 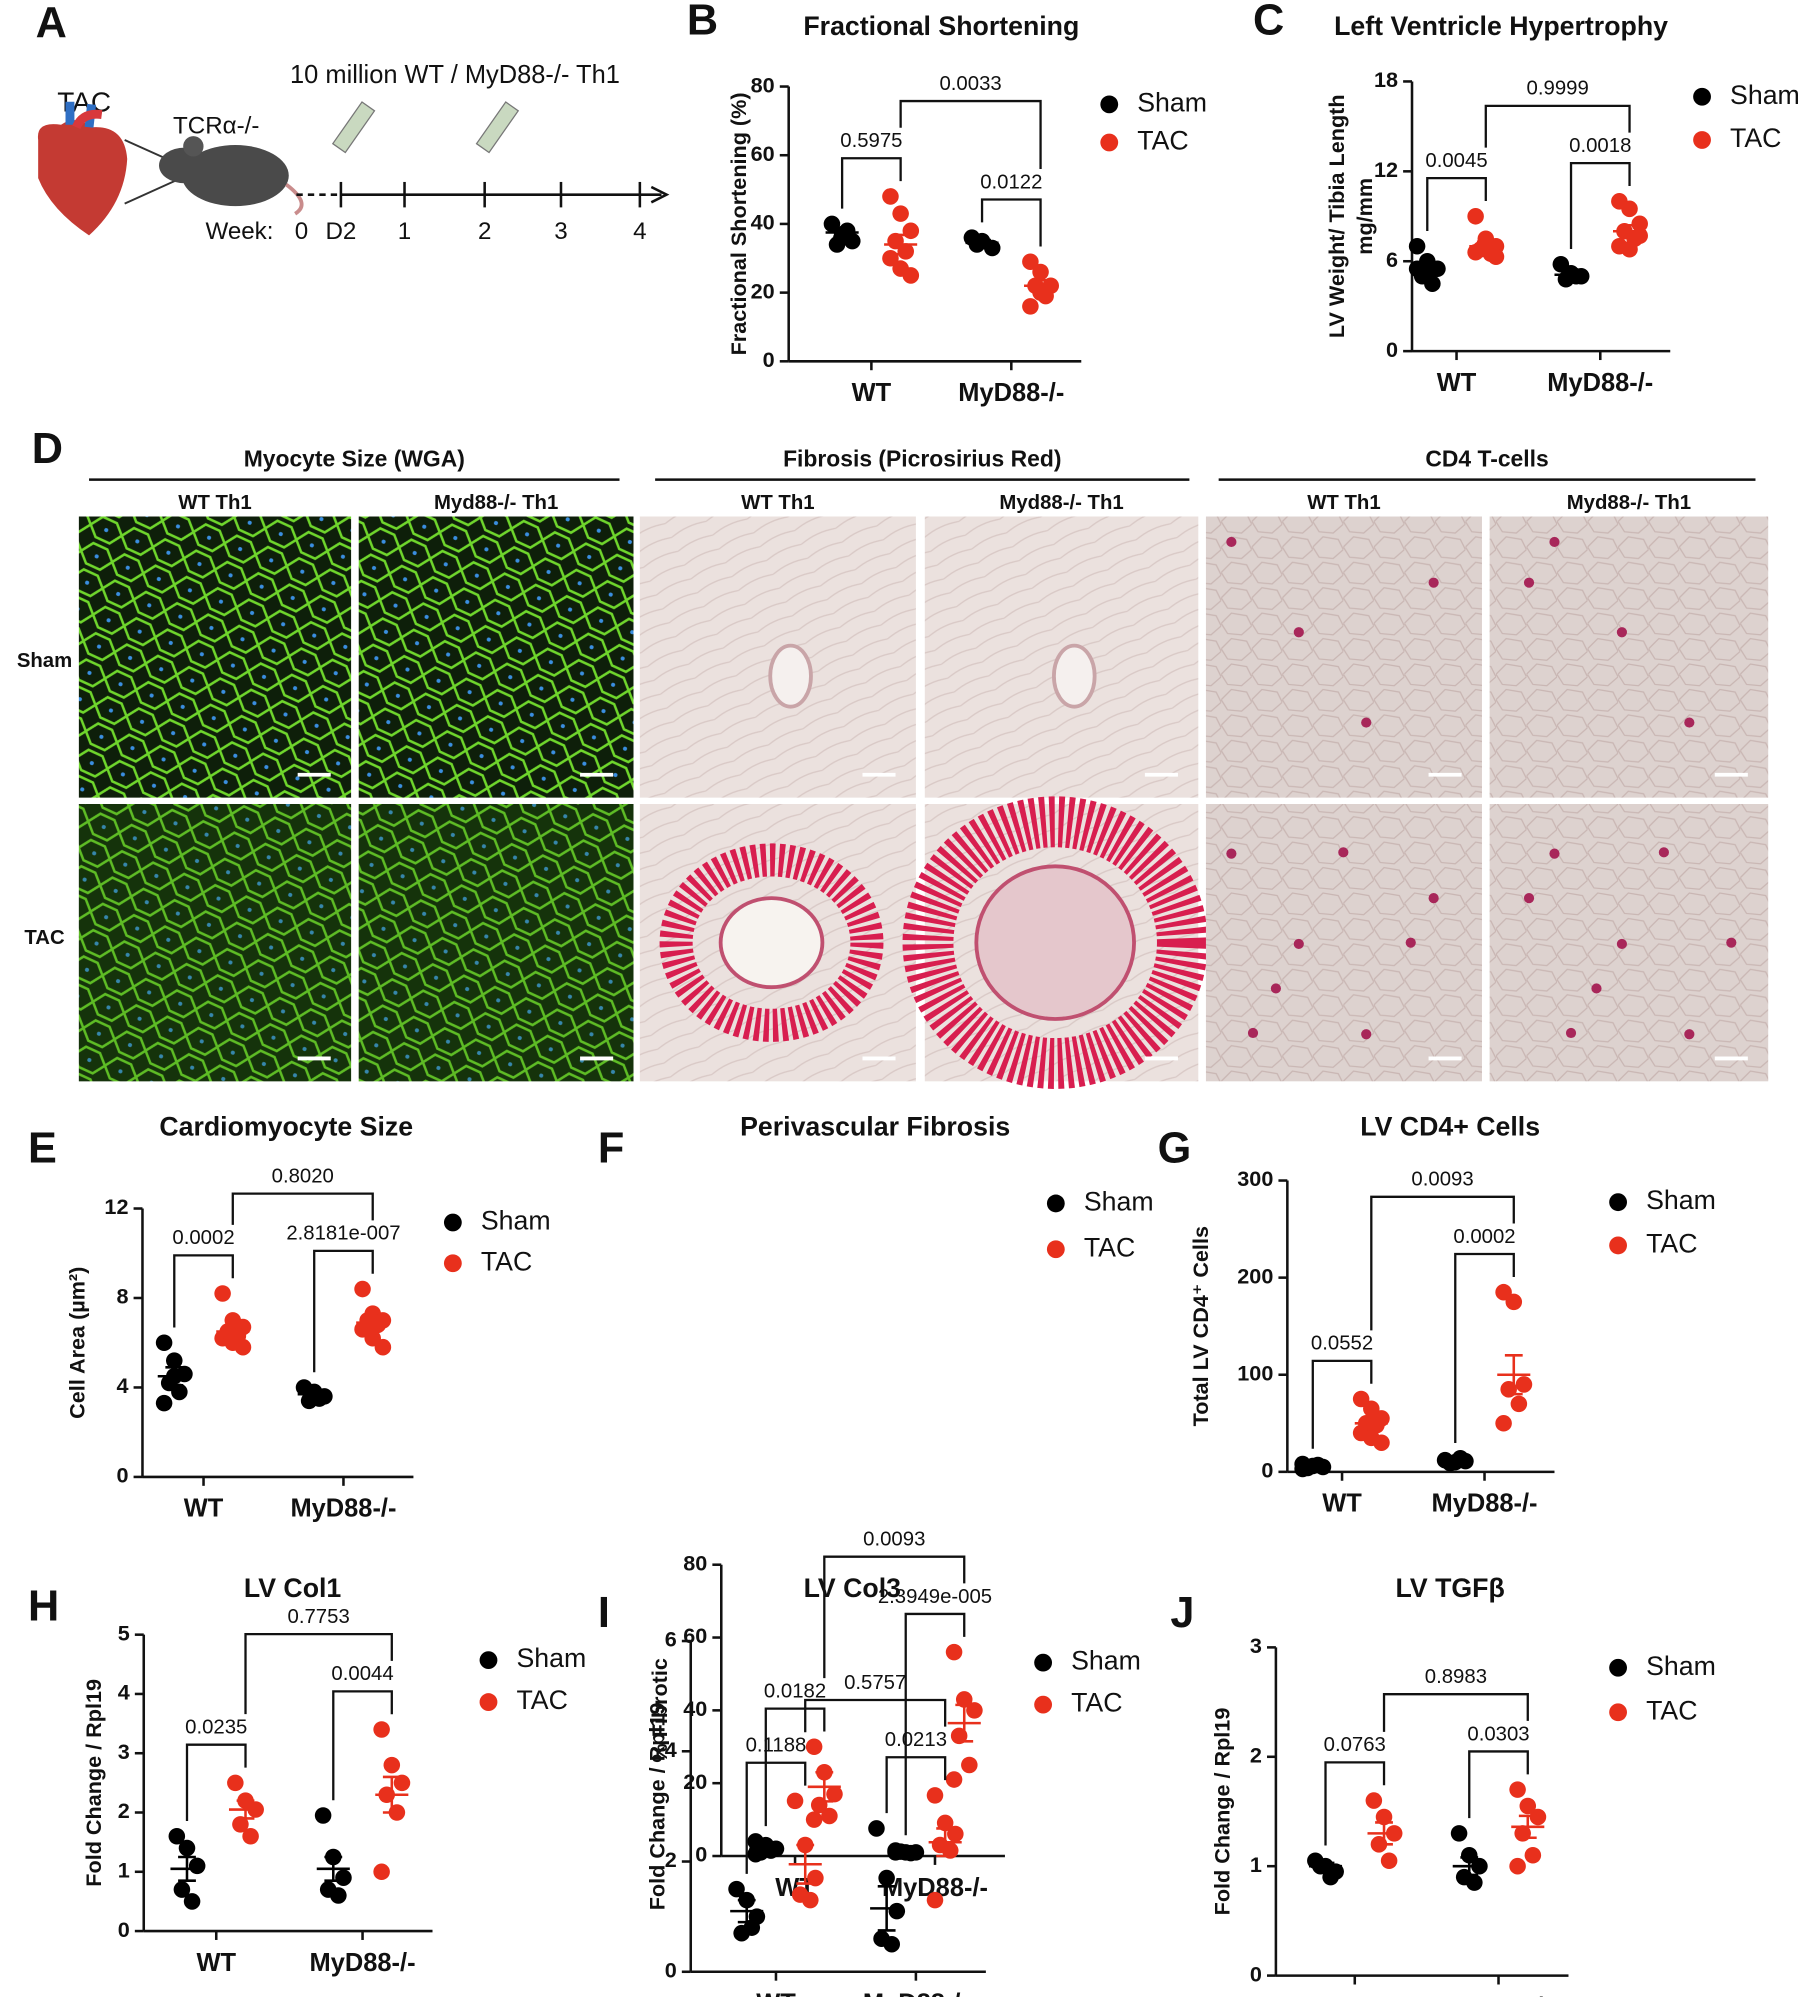 What do you see at coordinates (286, 1126) in the screenshot?
I see `chart-title: Cardiomyocyte Size` at bounding box center [286, 1126].